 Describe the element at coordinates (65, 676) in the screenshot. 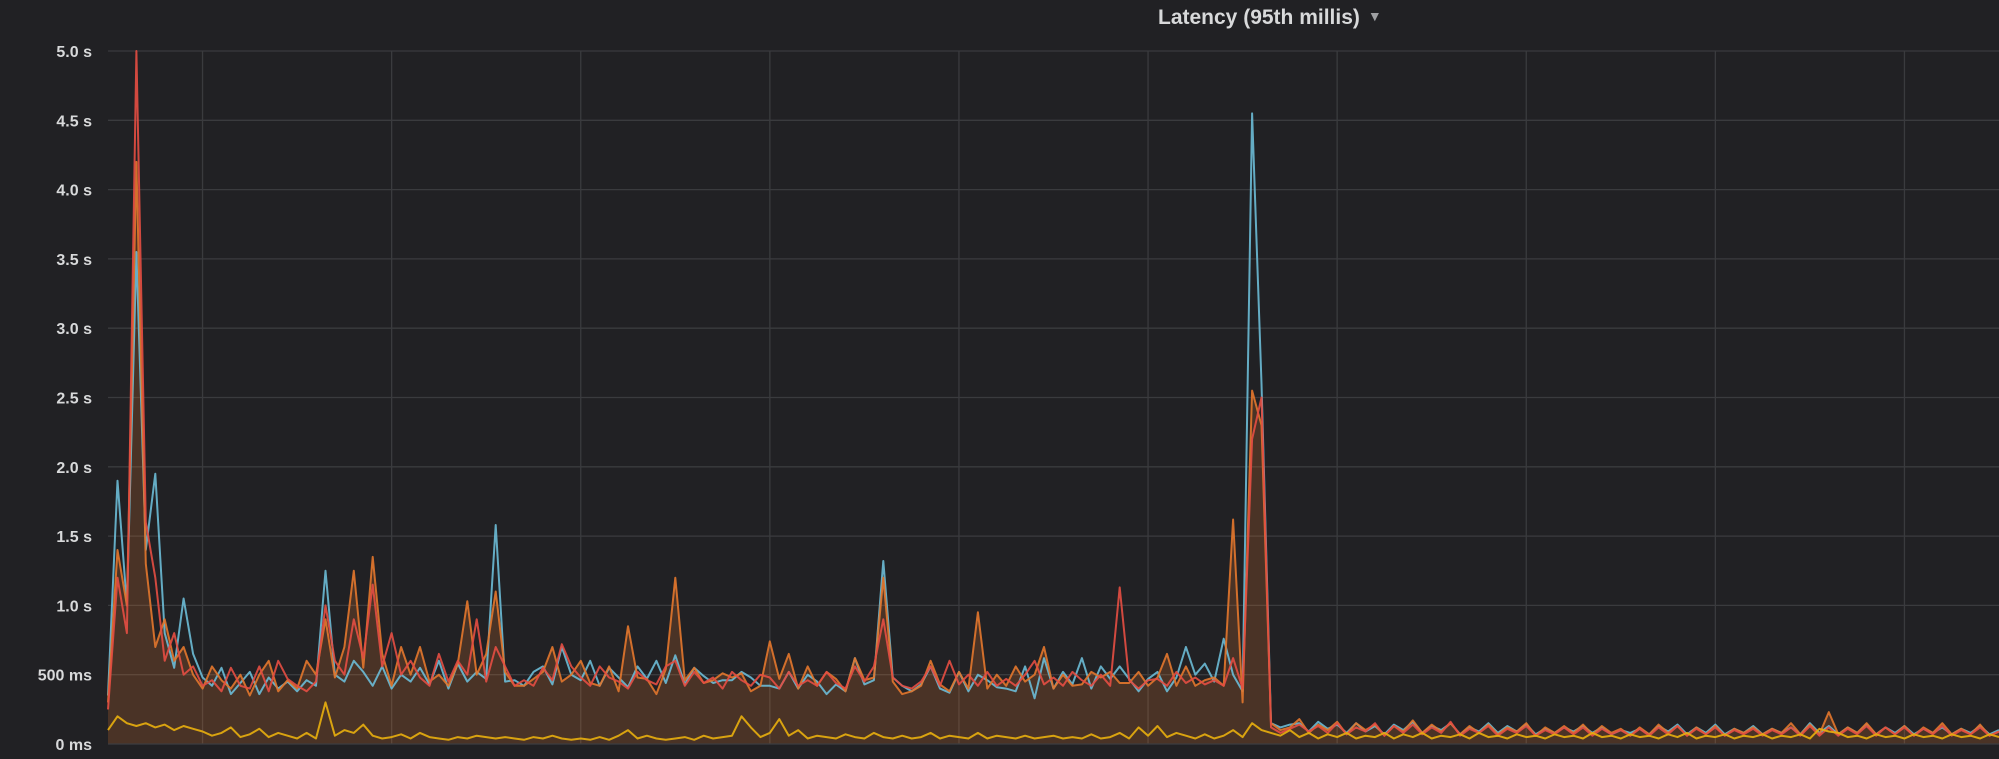

I see `y-tick-label: 500 ms` at that location.